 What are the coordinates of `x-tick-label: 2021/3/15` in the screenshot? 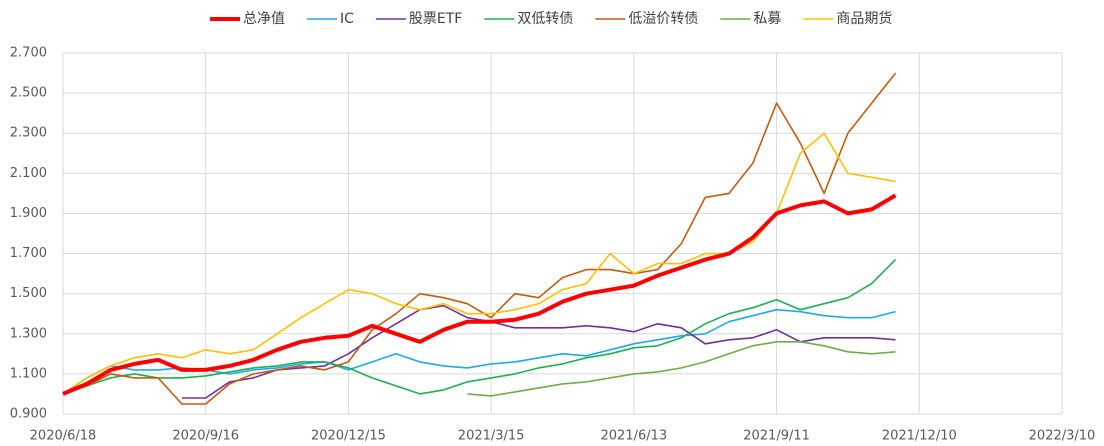 It's located at (491, 436).